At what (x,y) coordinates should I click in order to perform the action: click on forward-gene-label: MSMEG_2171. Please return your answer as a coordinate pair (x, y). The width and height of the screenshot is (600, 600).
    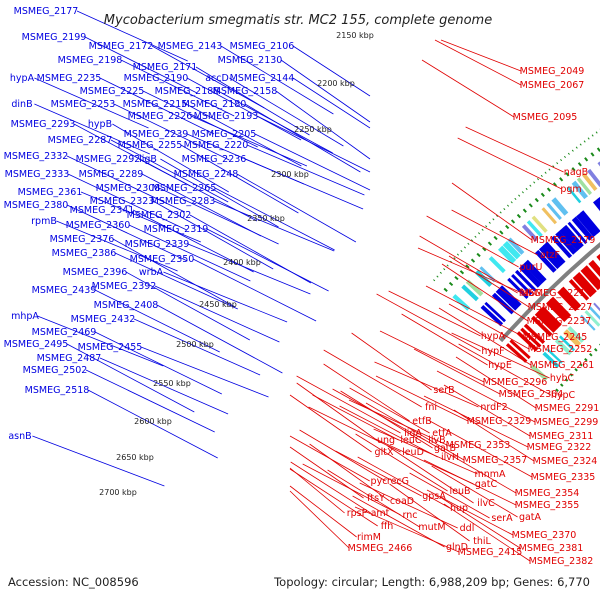
    Looking at the image, I should click on (165, 67).